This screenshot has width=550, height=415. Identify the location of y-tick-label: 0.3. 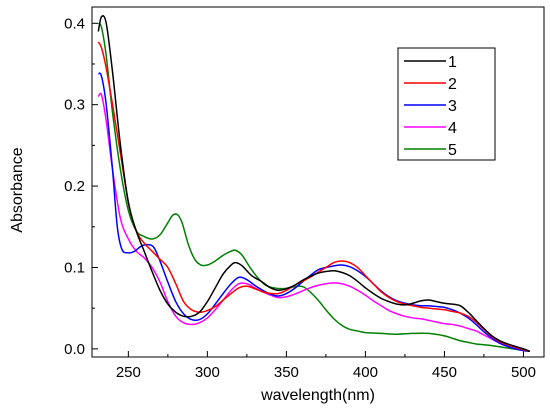
(74, 105).